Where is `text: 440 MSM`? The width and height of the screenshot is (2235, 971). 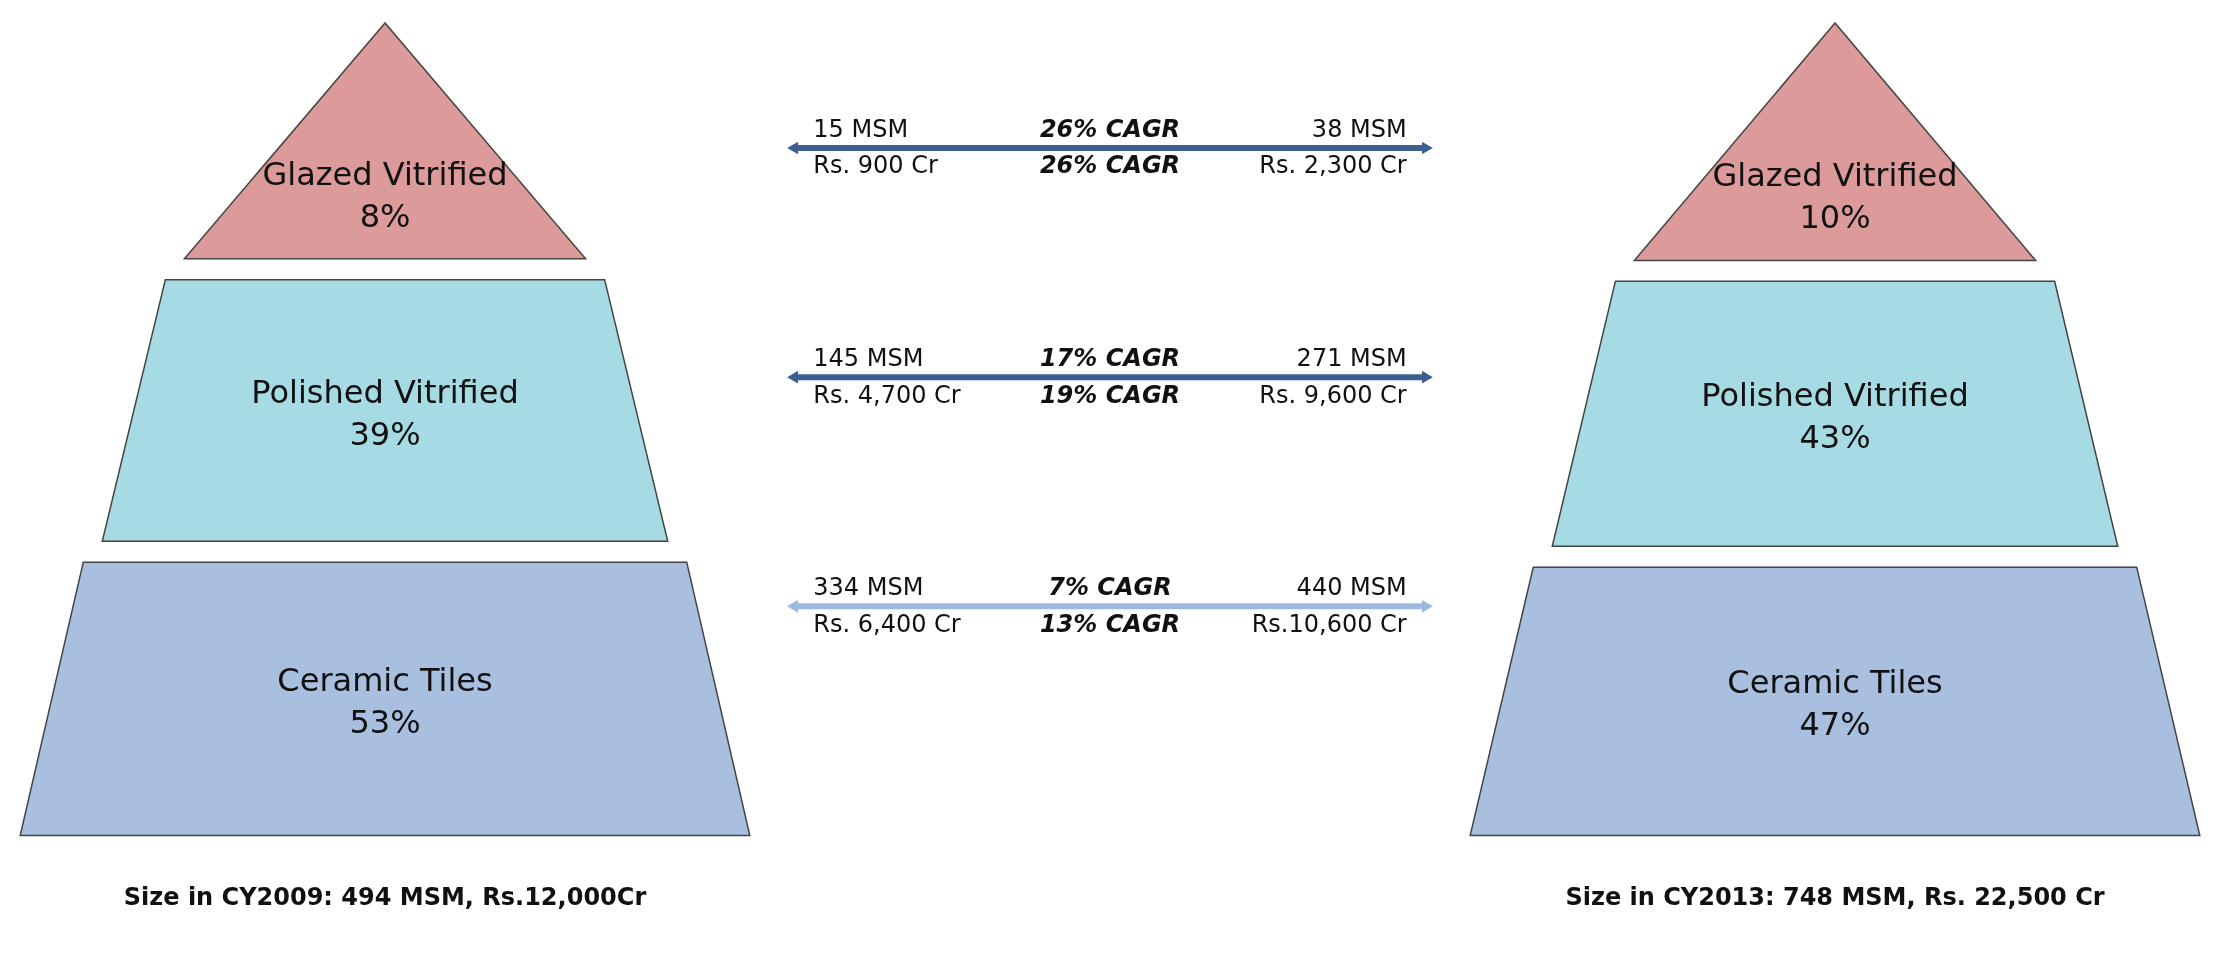
text: 440 MSM is located at coordinates (1351, 587).